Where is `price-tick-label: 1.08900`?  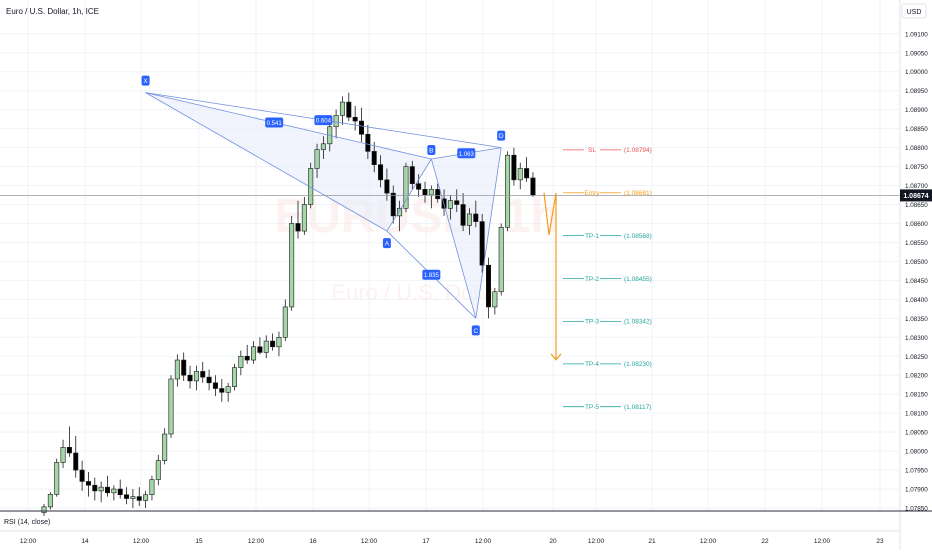 price-tick-label: 1.08900 is located at coordinates (916, 110).